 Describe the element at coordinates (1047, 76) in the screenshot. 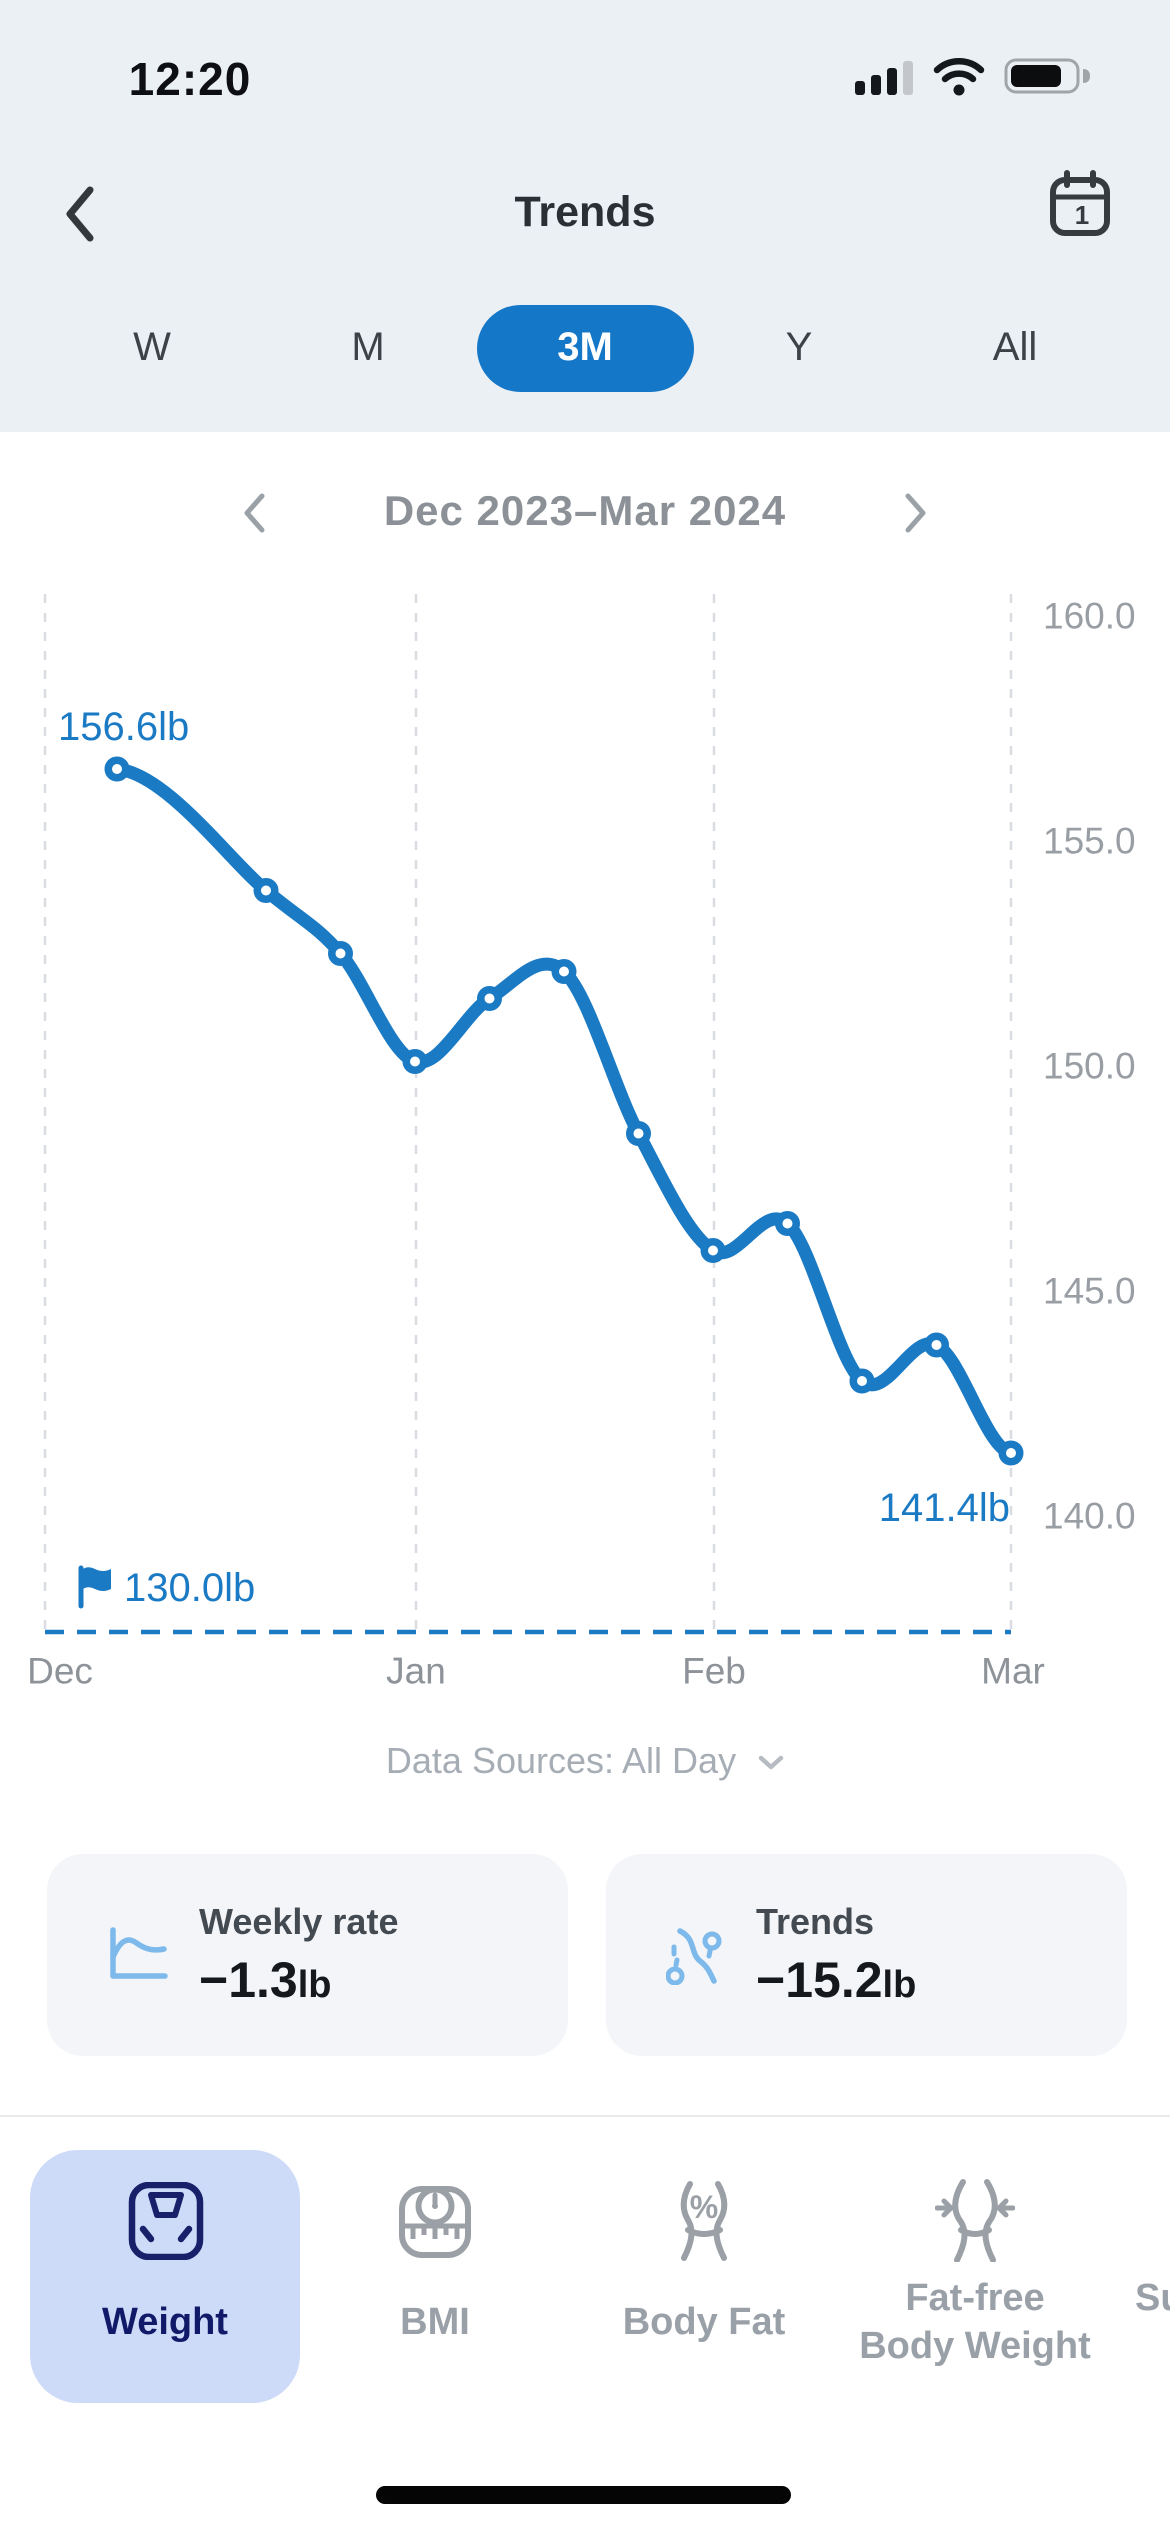

I see `battery-icon` at that location.